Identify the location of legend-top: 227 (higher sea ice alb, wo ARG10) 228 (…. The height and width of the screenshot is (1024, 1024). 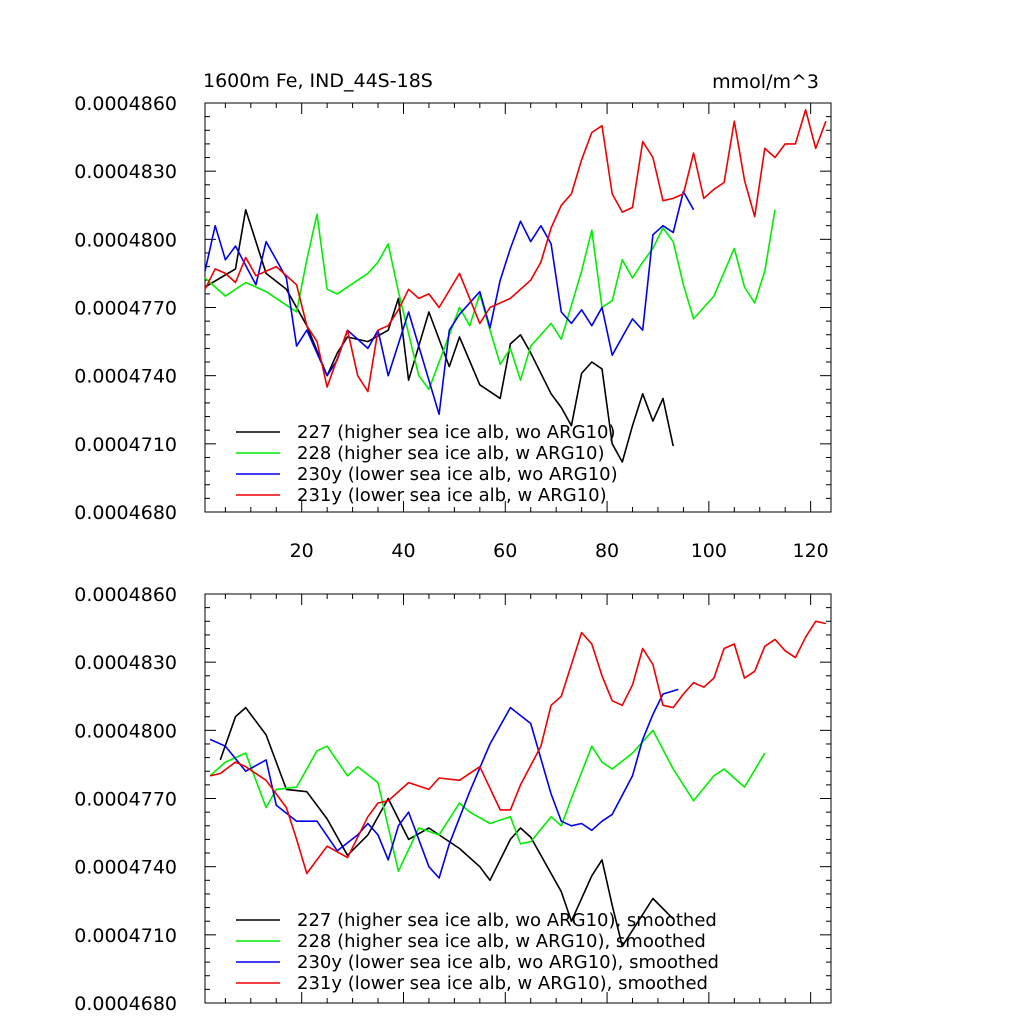
(427, 464).